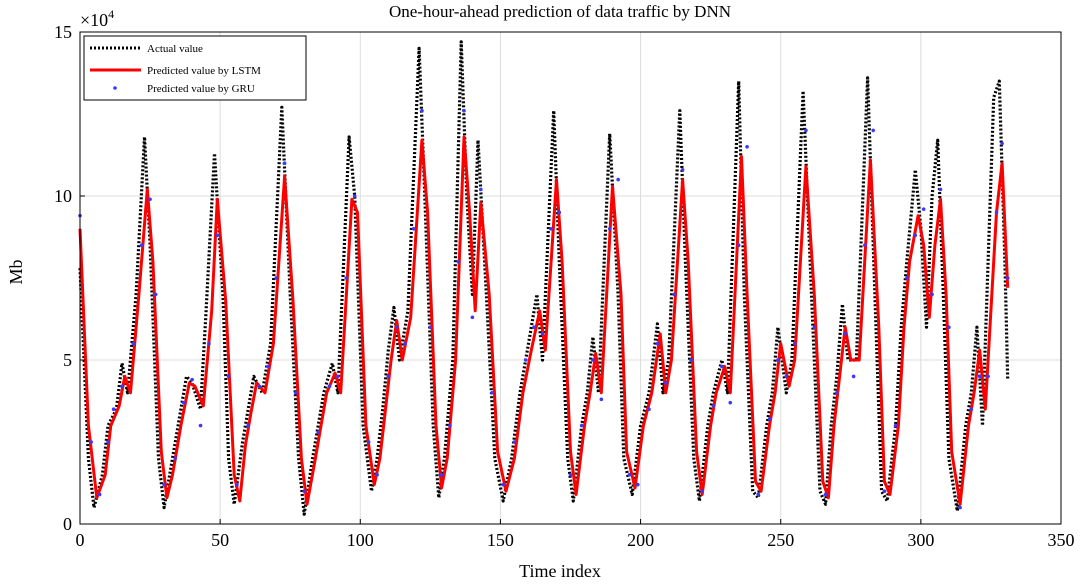 Image resolution: width=1081 pixels, height=584 pixels. Describe the element at coordinates (920, 540) in the screenshot. I see `x-tick-label: 300` at that location.